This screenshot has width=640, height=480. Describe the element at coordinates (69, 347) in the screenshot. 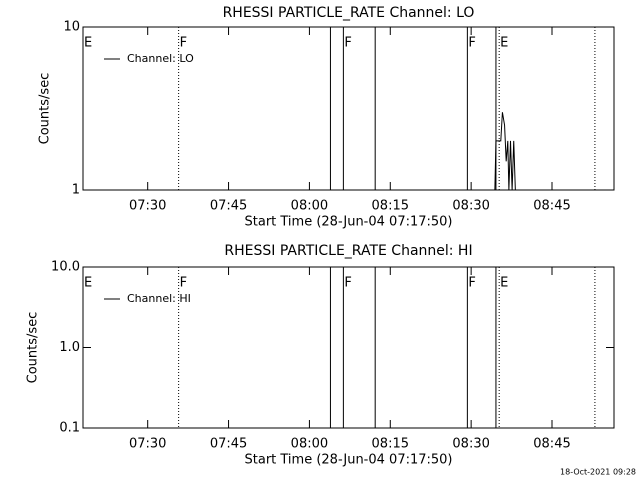

I see `y-tick-label: 1.0` at that location.